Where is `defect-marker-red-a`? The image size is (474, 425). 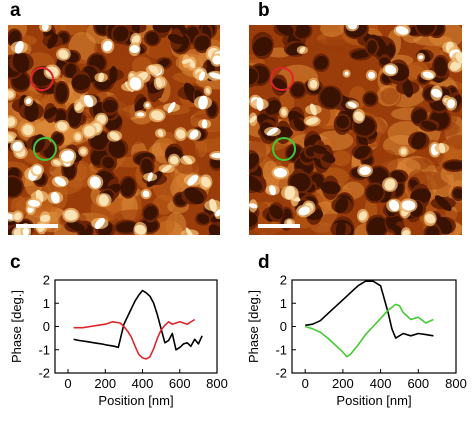 defect-marker-red-a is located at coordinates (42, 79).